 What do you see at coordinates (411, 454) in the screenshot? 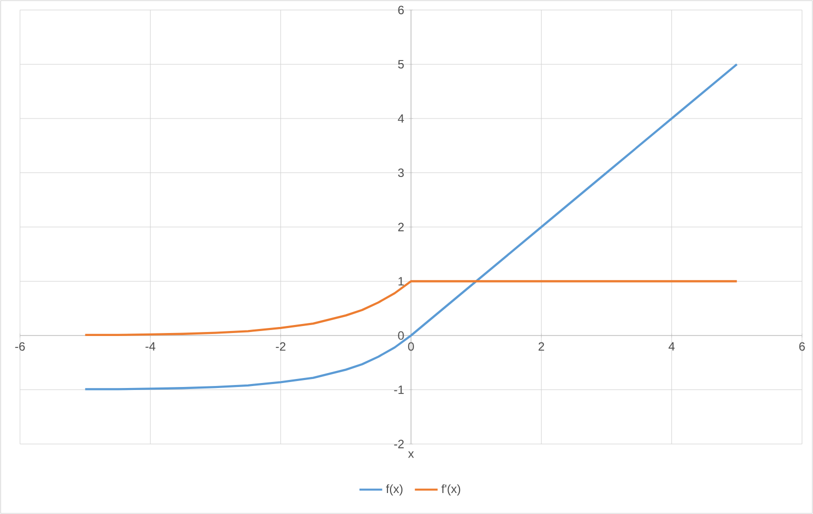
I see `x-axis-title: x` at bounding box center [411, 454].